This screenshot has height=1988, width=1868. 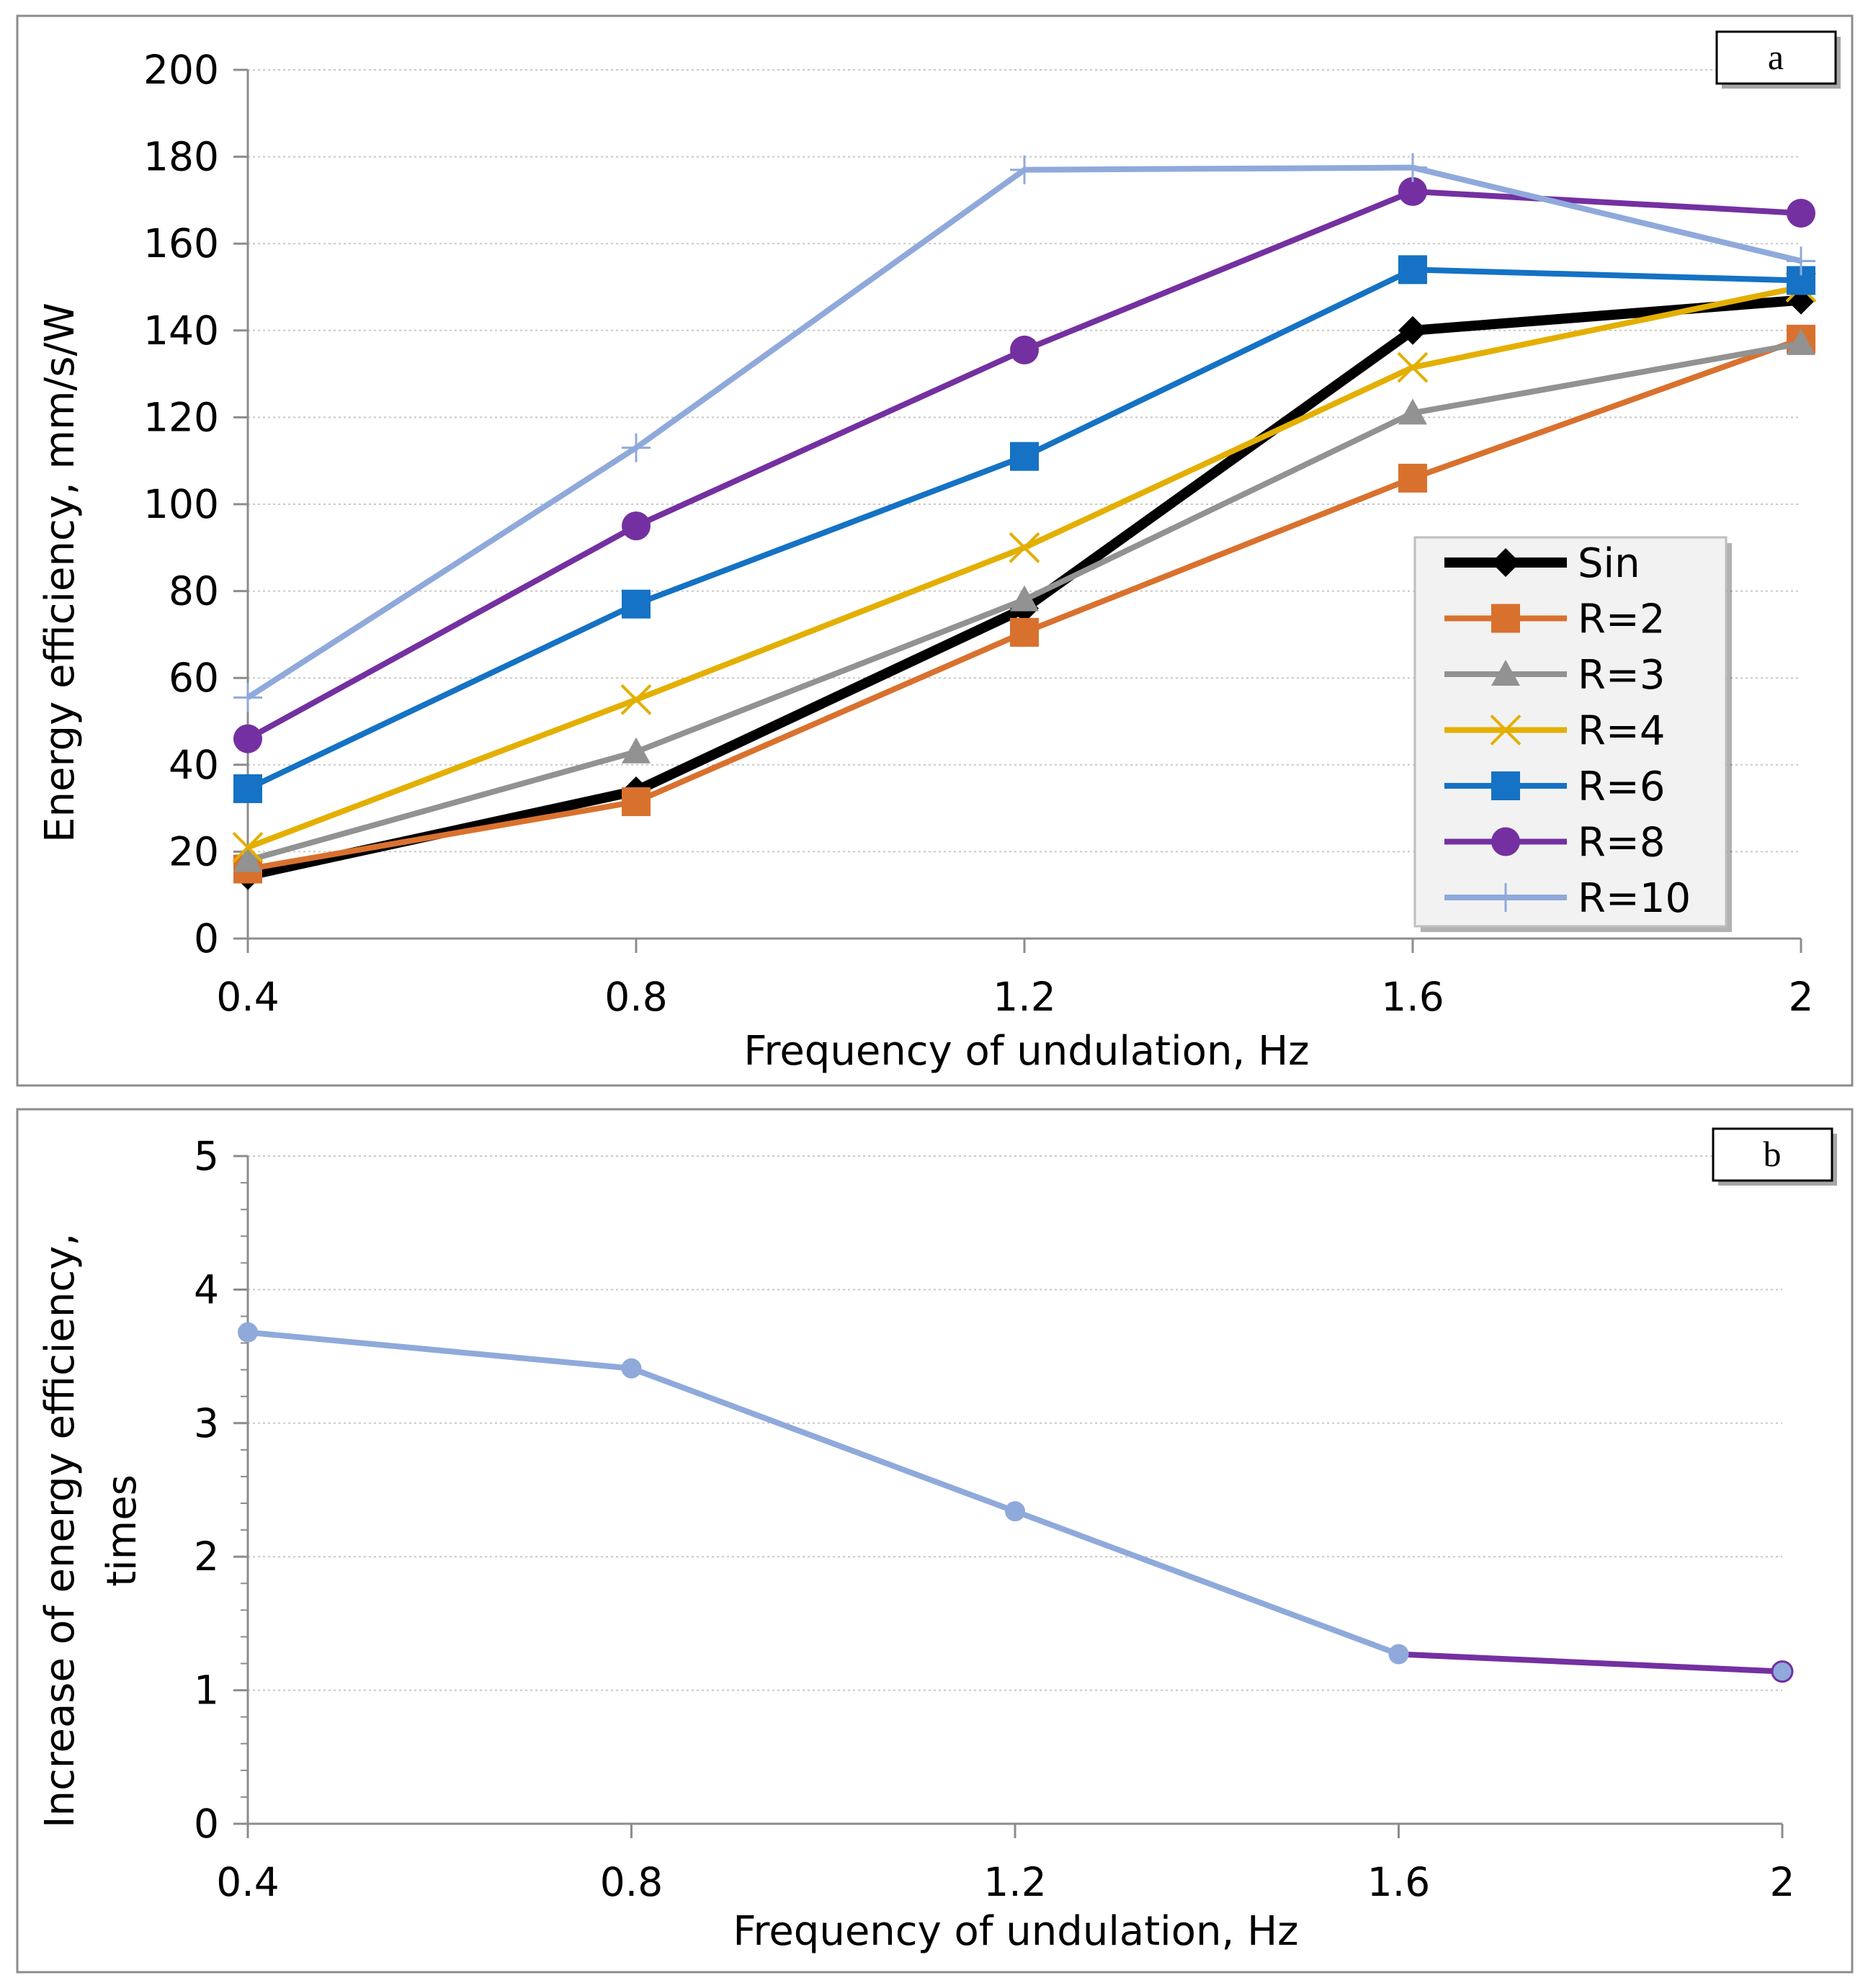 I want to click on panel-a-y-axis-label: Energy efficiency, mm/s/W, so click(x=61, y=573).